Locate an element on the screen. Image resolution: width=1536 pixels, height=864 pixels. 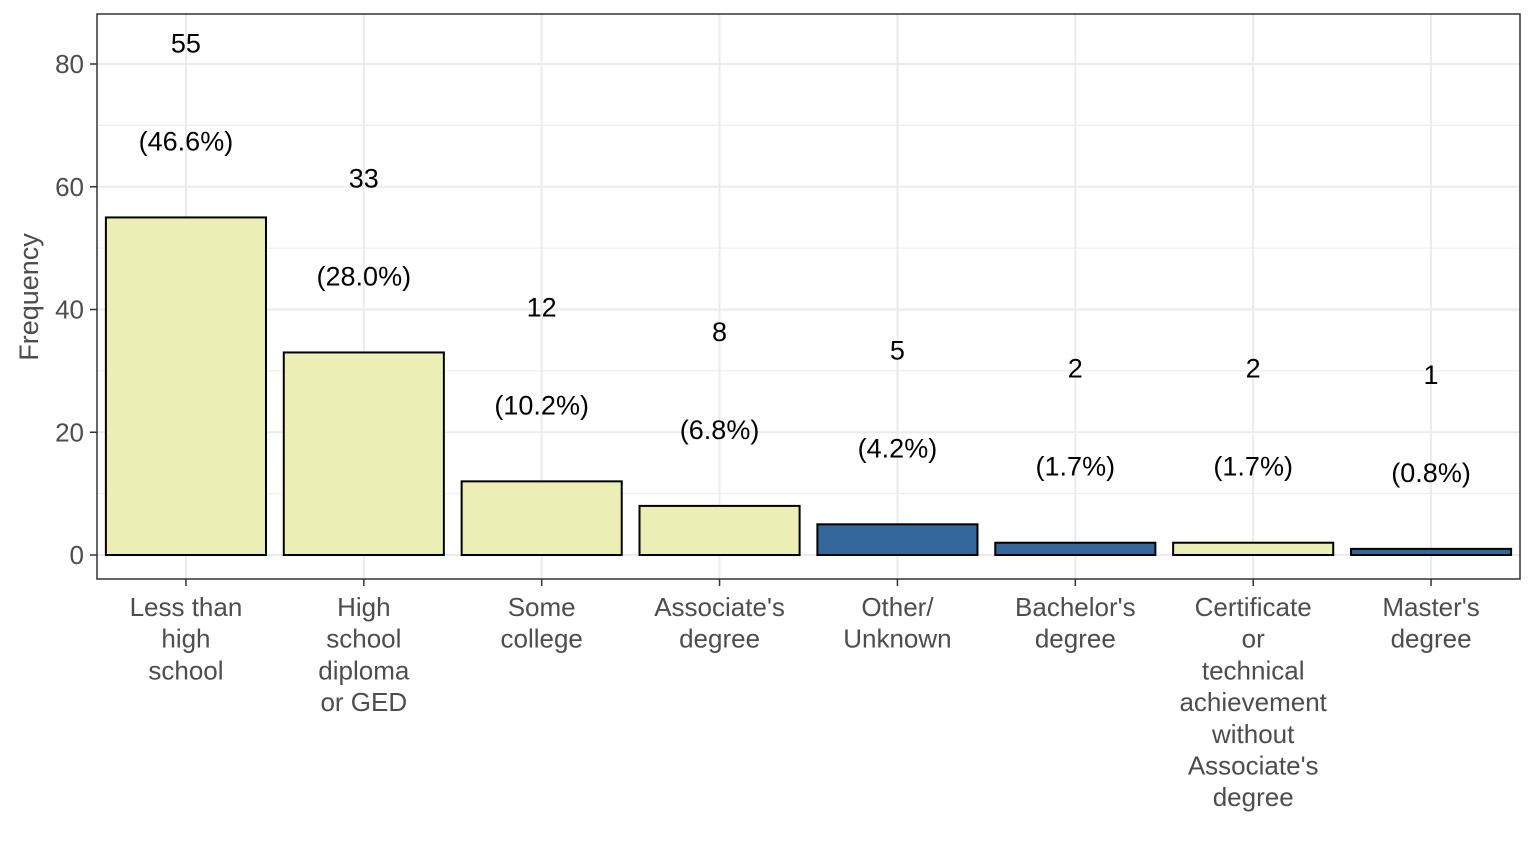
x-tick-label-line: high is located at coordinates (185, 639).